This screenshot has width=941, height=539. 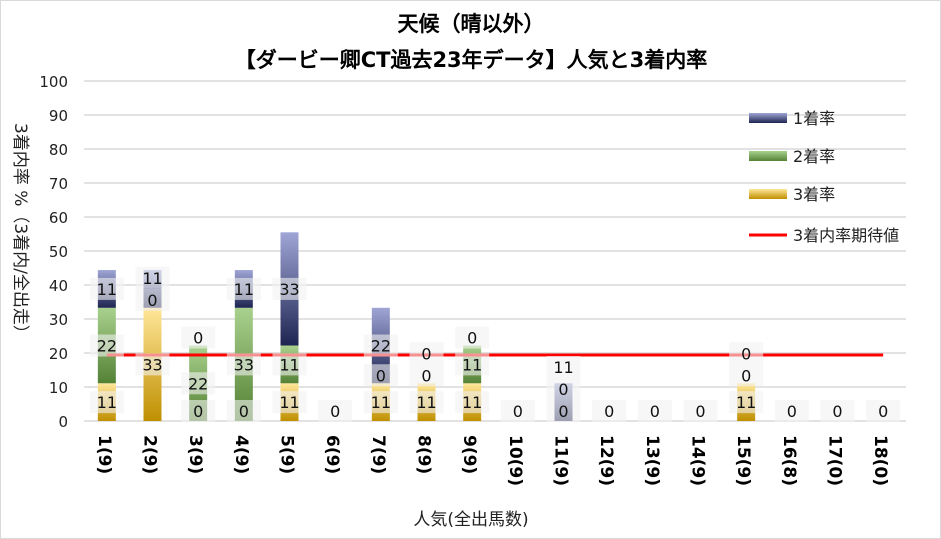 I want to click on x-axis-label: 人気(全出馬数), so click(x=470, y=520).